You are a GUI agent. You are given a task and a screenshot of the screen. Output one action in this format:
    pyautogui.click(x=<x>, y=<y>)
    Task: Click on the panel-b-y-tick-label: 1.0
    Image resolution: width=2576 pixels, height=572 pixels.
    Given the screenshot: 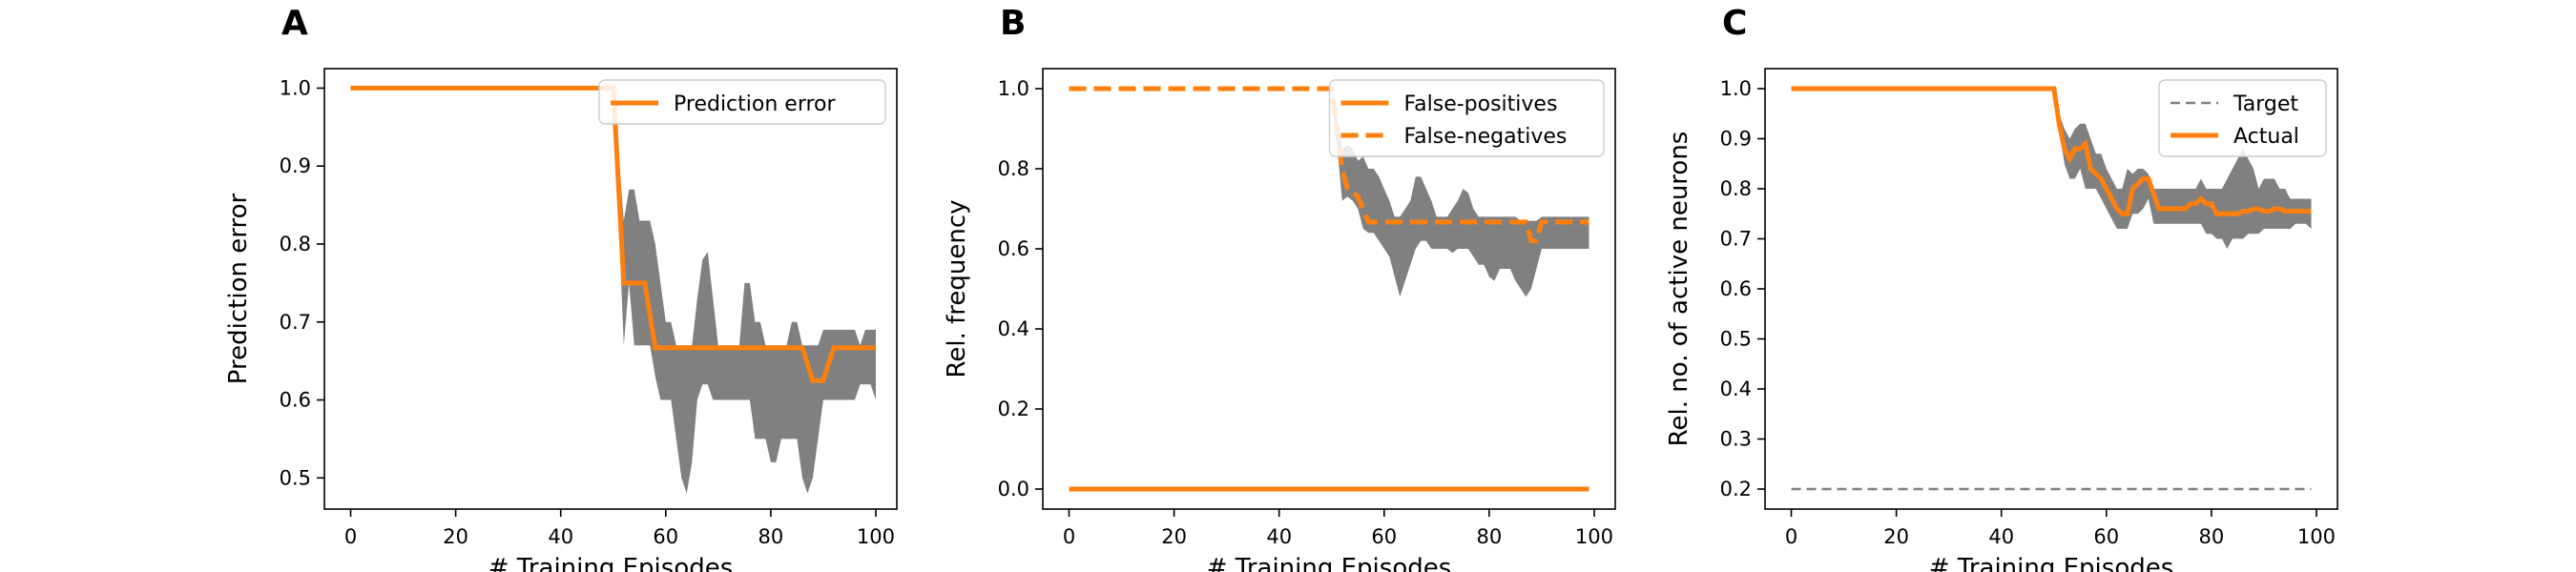 What is the action you would take?
    pyautogui.click(x=1013, y=88)
    